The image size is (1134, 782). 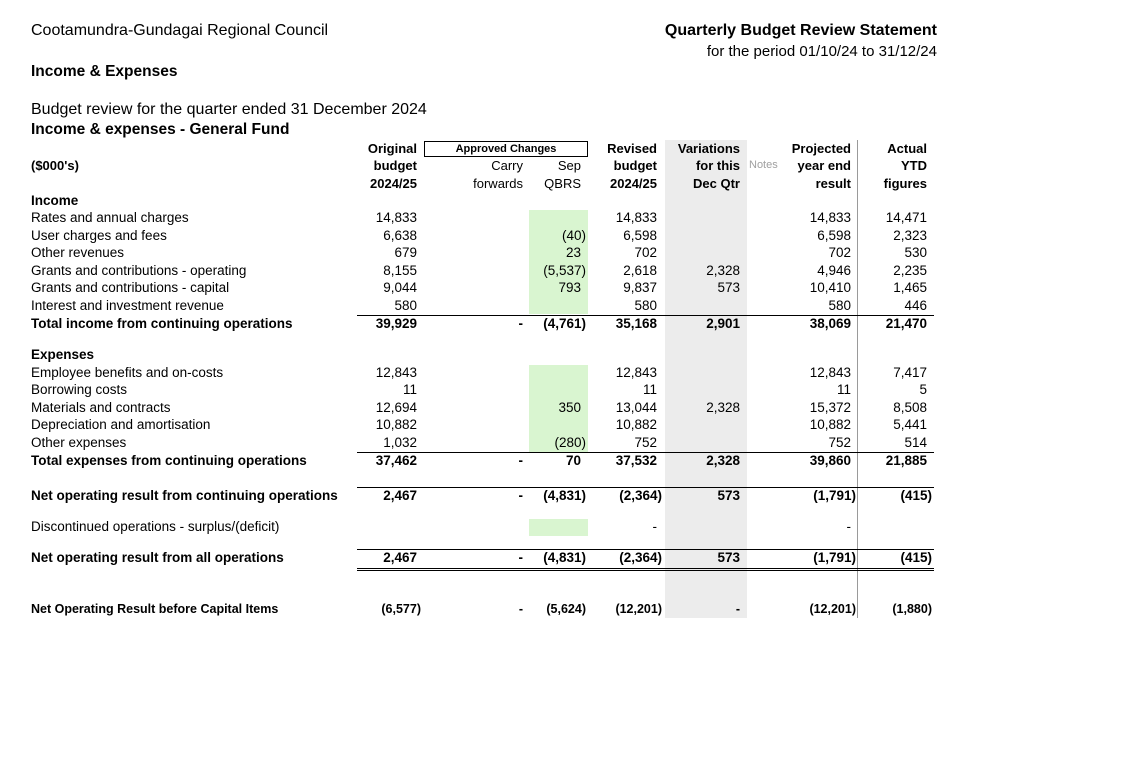 What do you see at coordinates (562, 183) in the screenshot?
I see `hdr-sep-2: QBRS` at bounding box center [562, 183].